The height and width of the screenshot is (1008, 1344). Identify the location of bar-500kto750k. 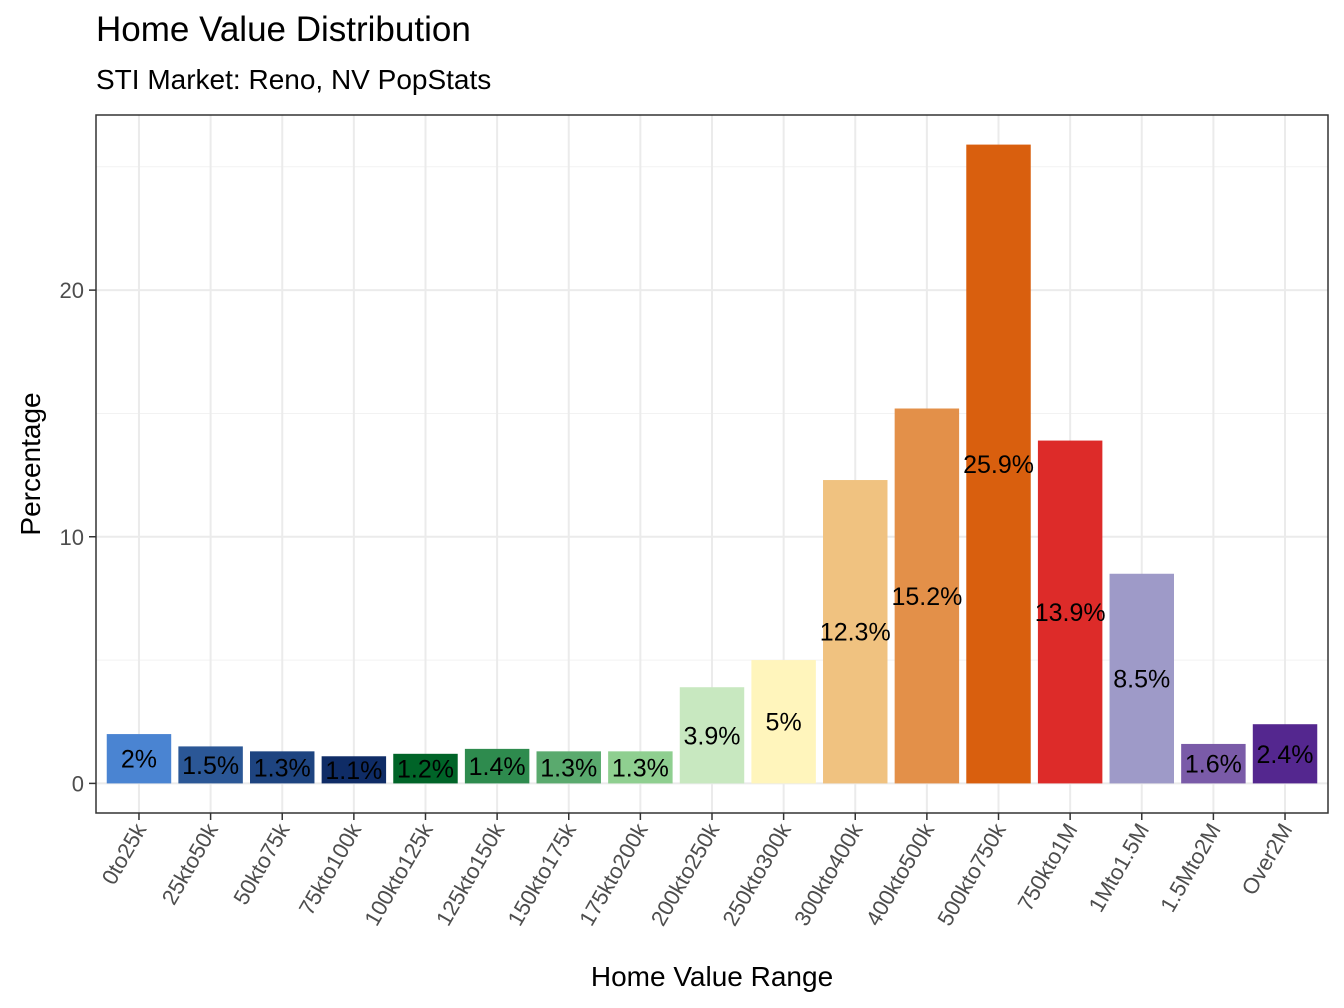
(998, 464).